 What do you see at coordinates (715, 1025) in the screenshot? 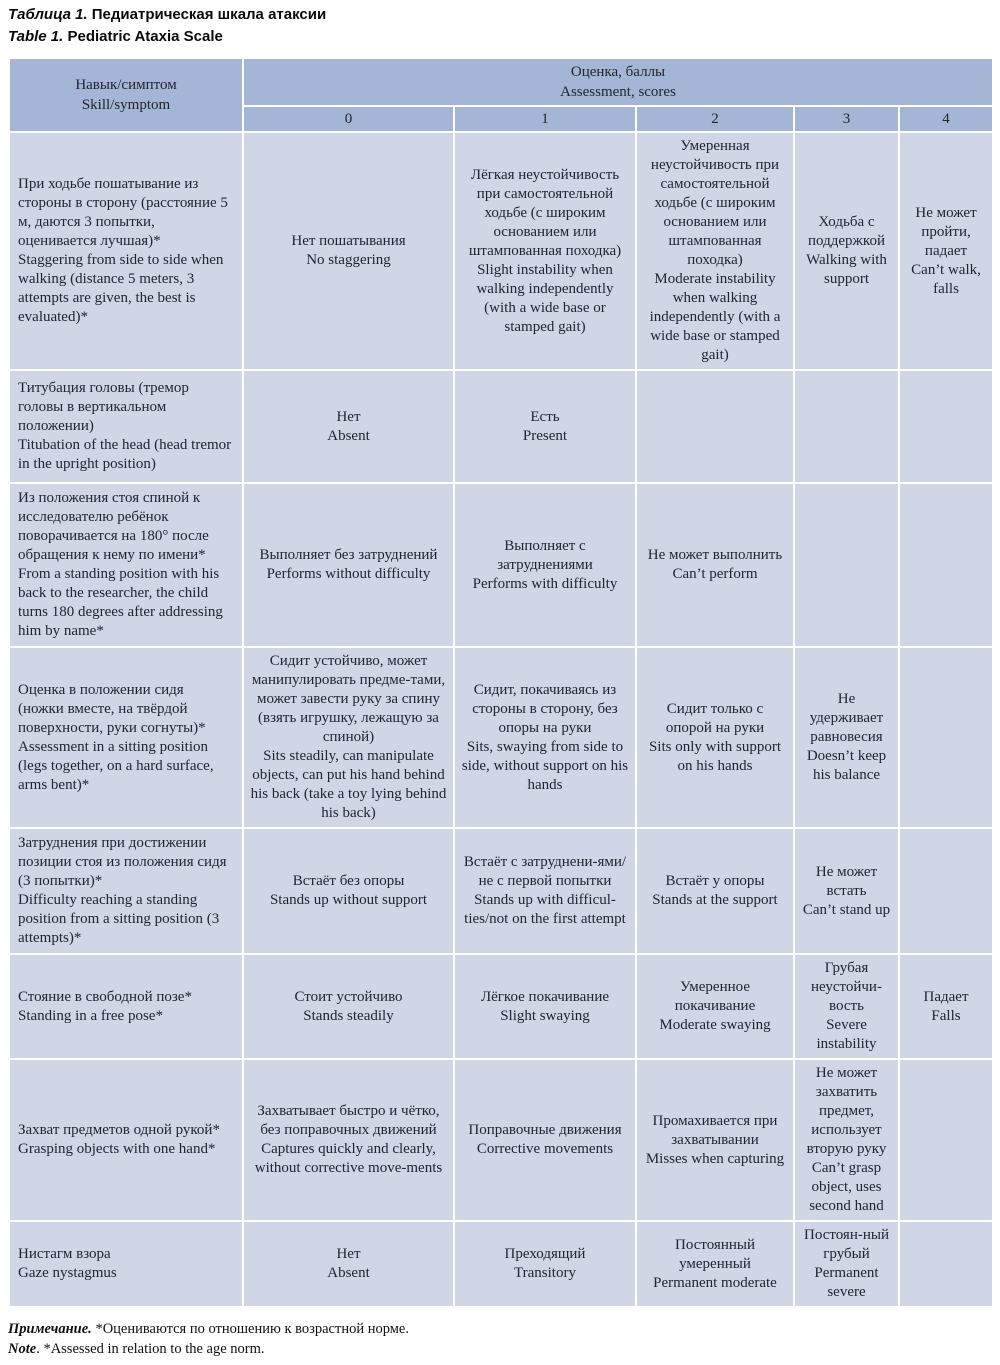
I see `score-text-en: Moderate swaying` at bounding box center [715, 1025].